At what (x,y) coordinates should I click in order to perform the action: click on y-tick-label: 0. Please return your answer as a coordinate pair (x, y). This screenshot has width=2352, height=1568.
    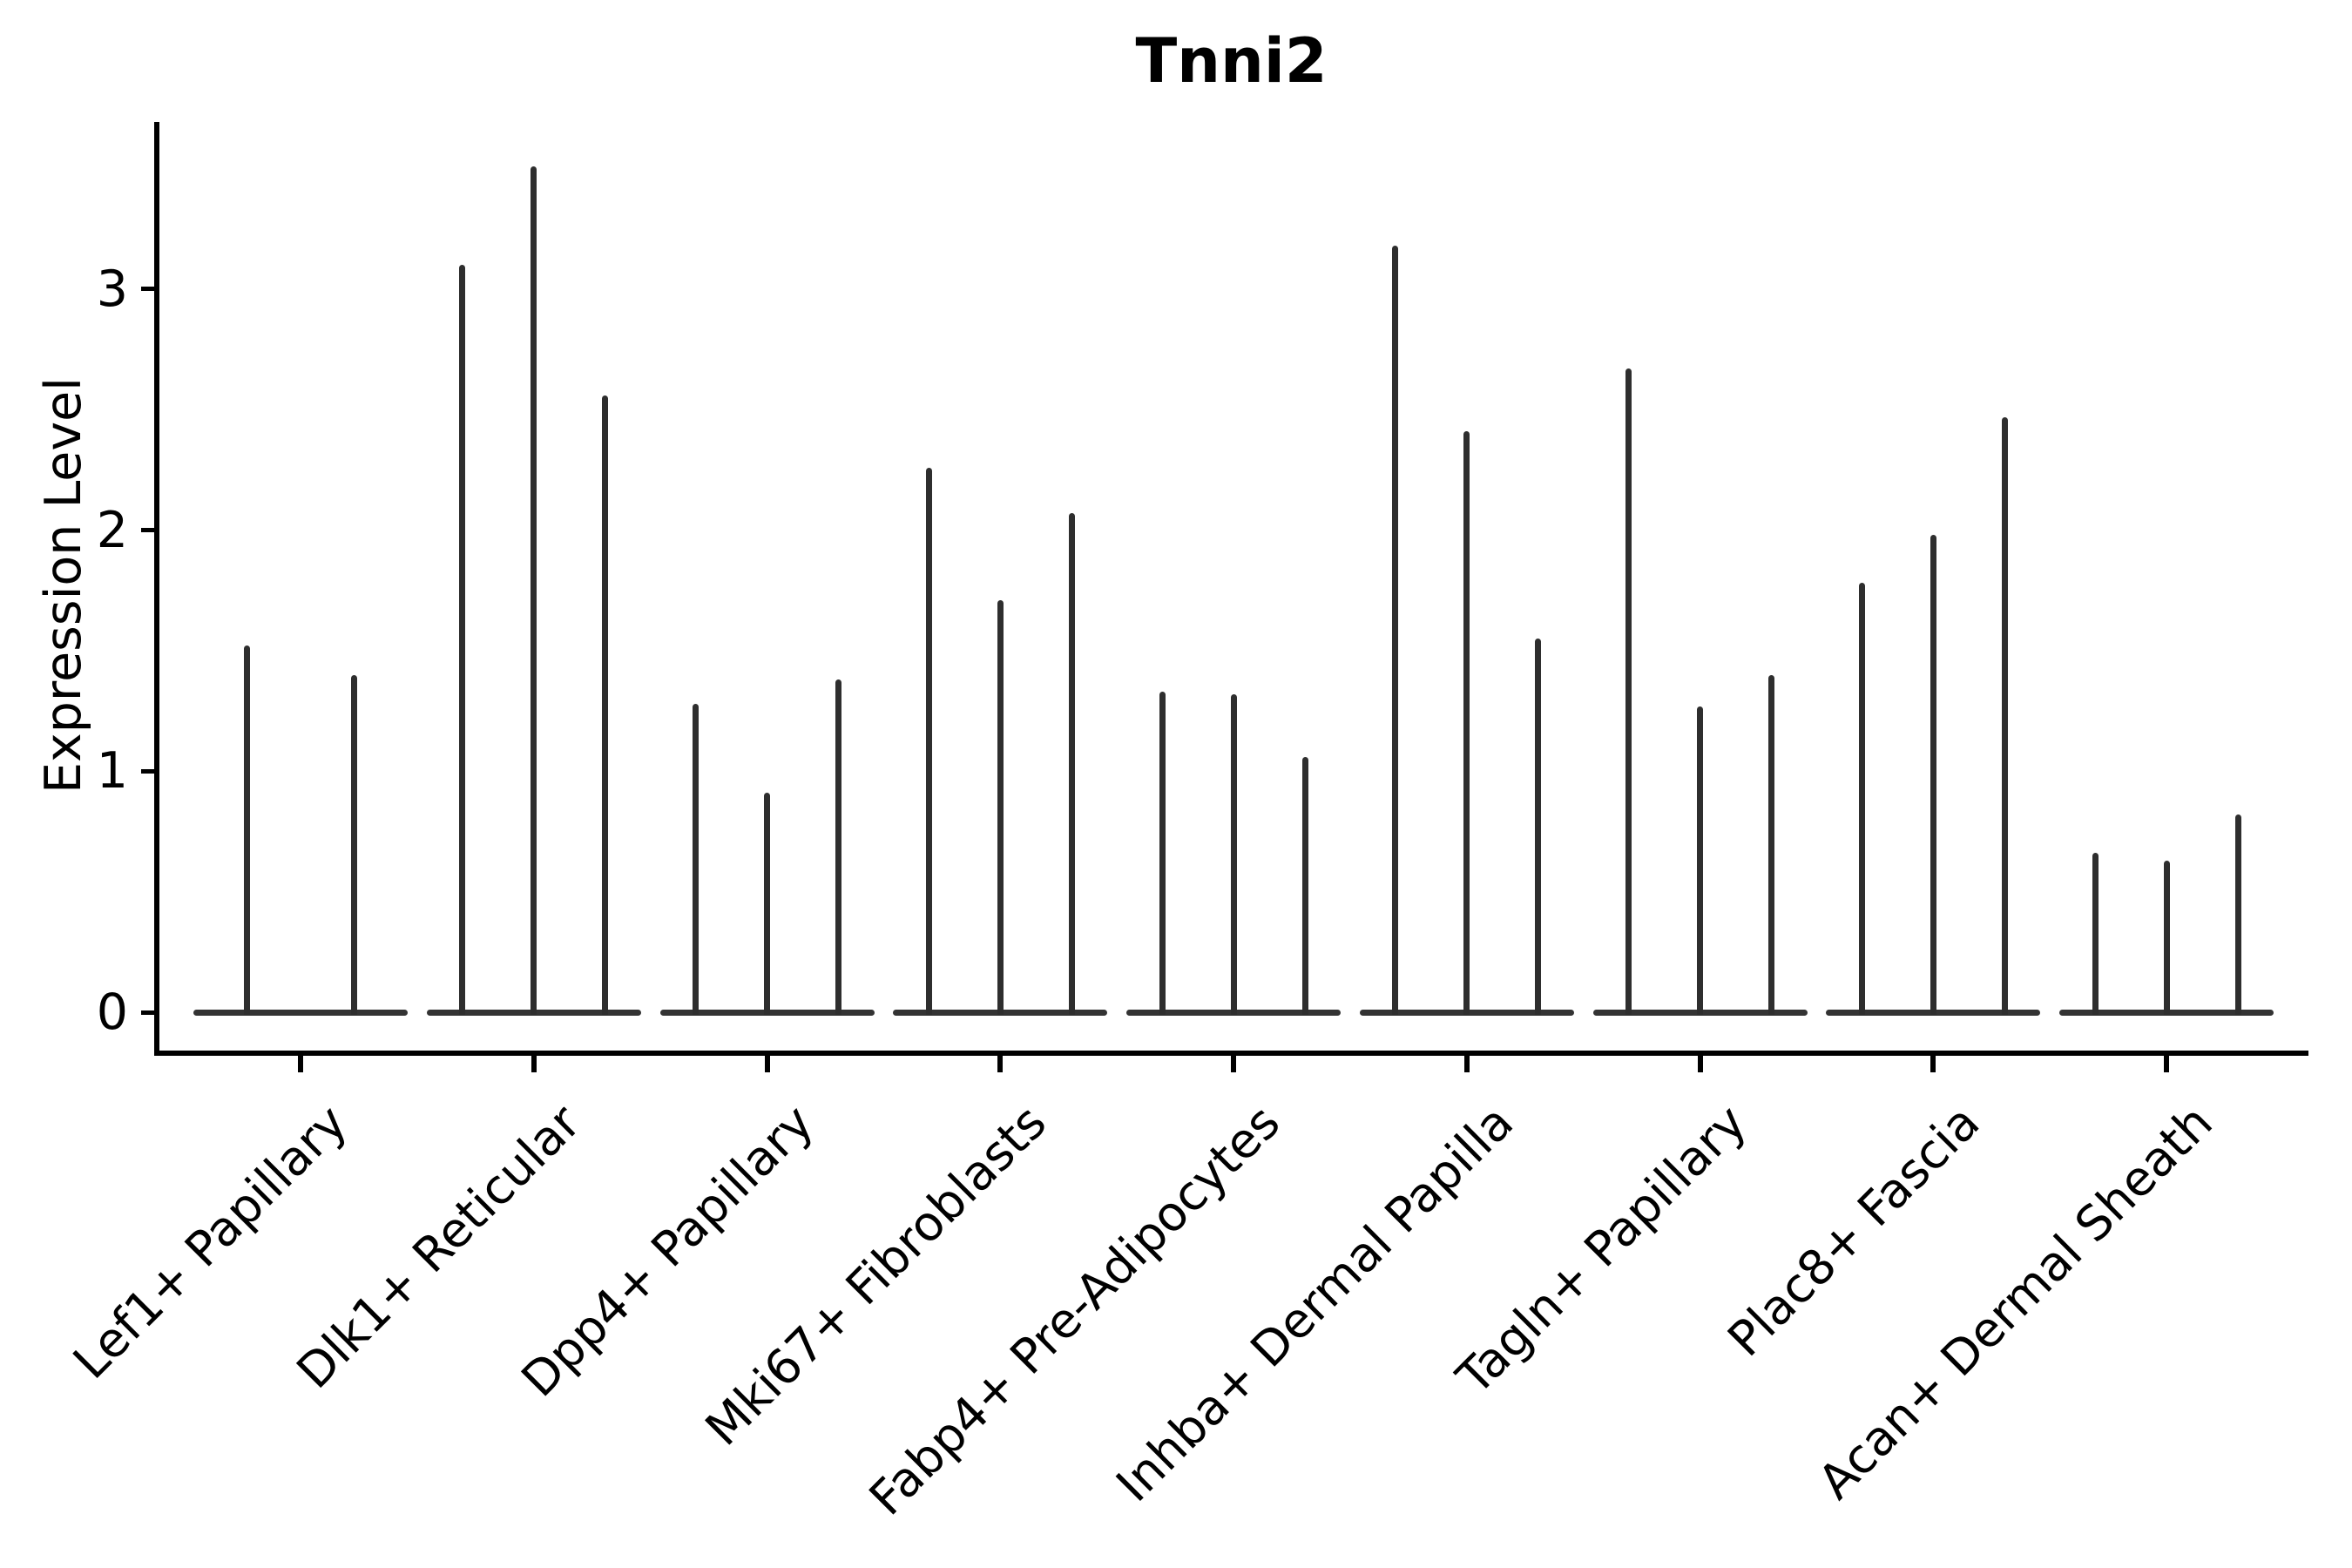
    Looking at the image, I should click on (112, 1012).